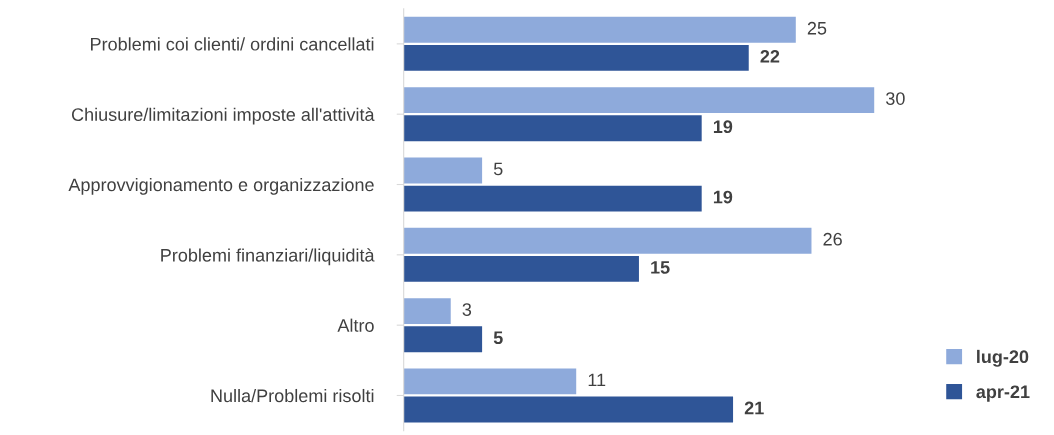  I want to click on y-tick-label: Chiusure/limitazioni imposte all'attività, so click(223, 116).